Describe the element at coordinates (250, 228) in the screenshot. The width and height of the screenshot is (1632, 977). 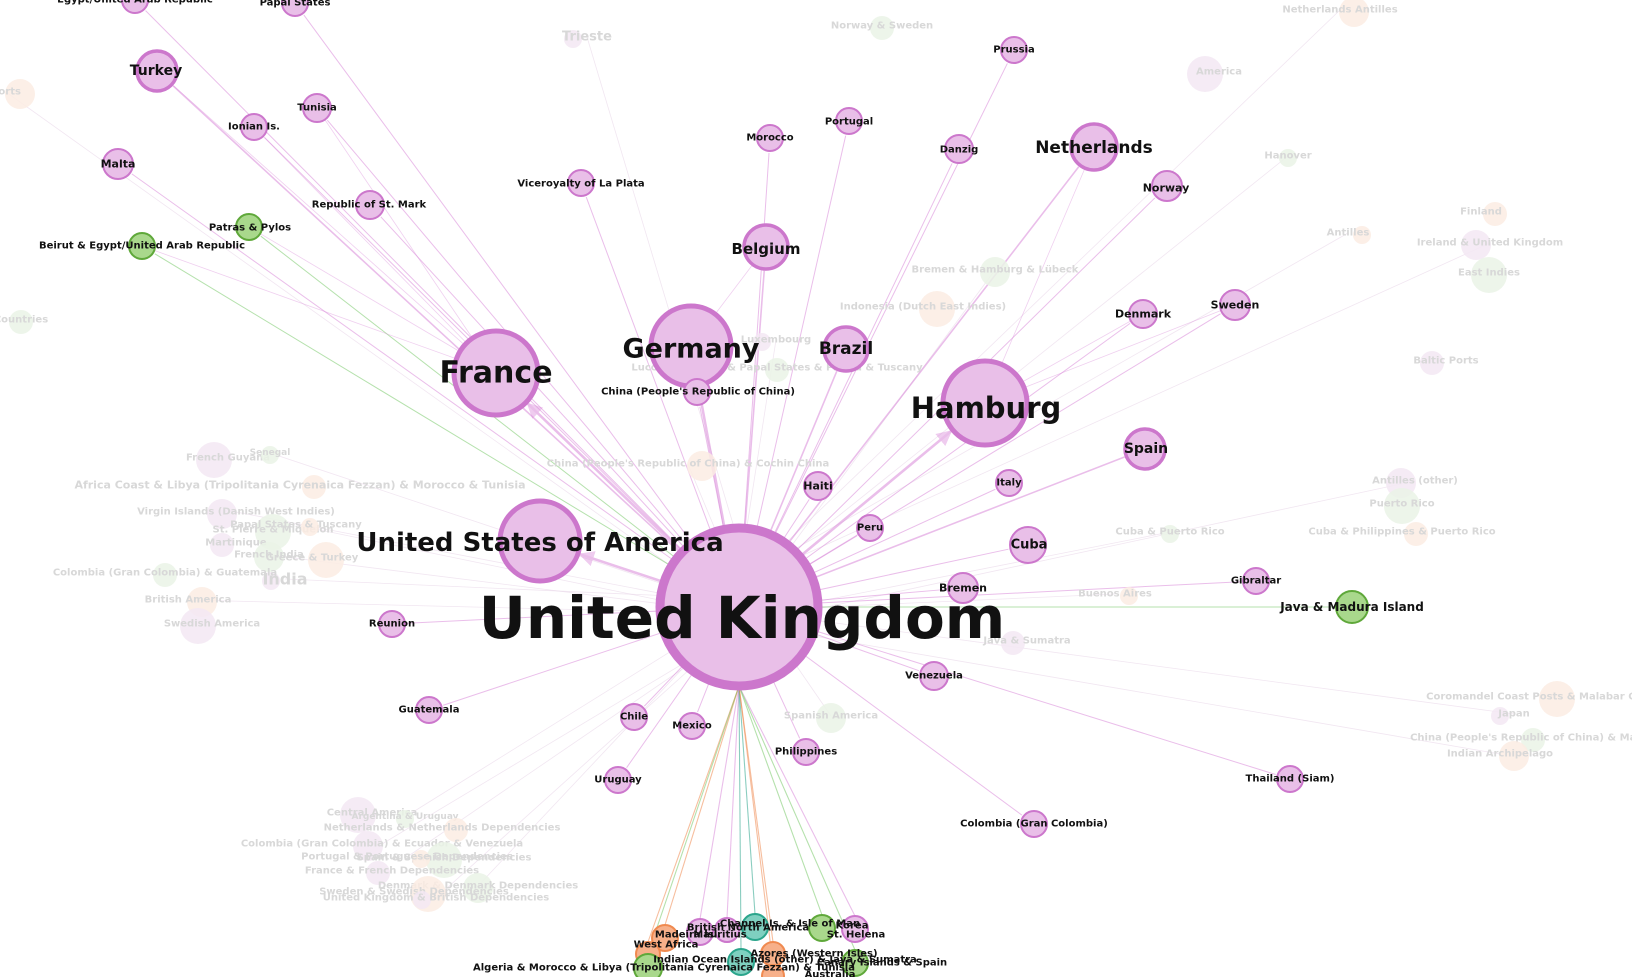
I see `node-label-patras-pylos: Patras & Pylos` at that location.